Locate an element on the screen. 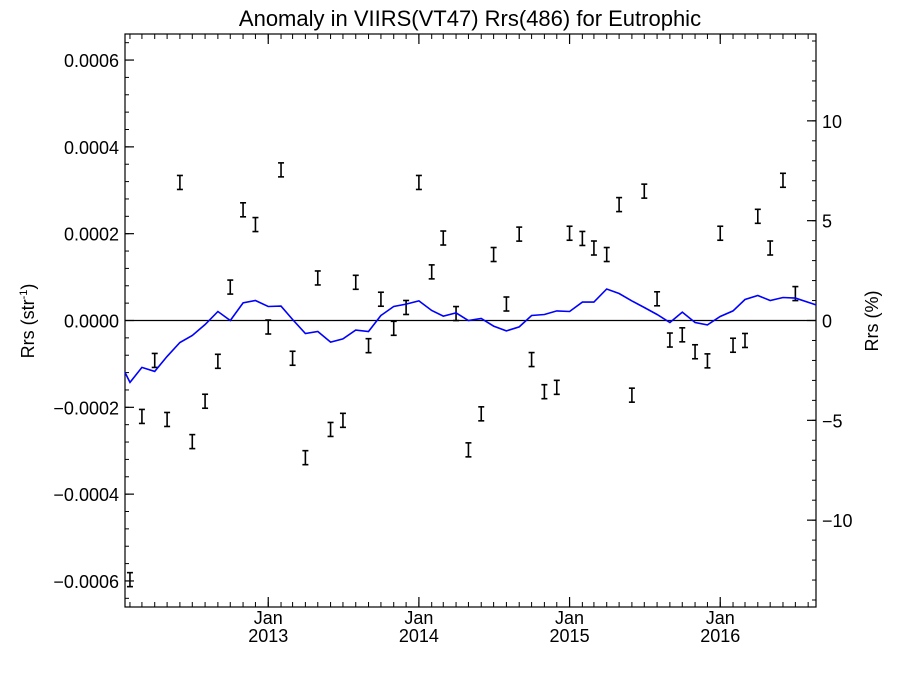  y-axis-right-label: Rrs (%) is located at coordinates (872, 321).